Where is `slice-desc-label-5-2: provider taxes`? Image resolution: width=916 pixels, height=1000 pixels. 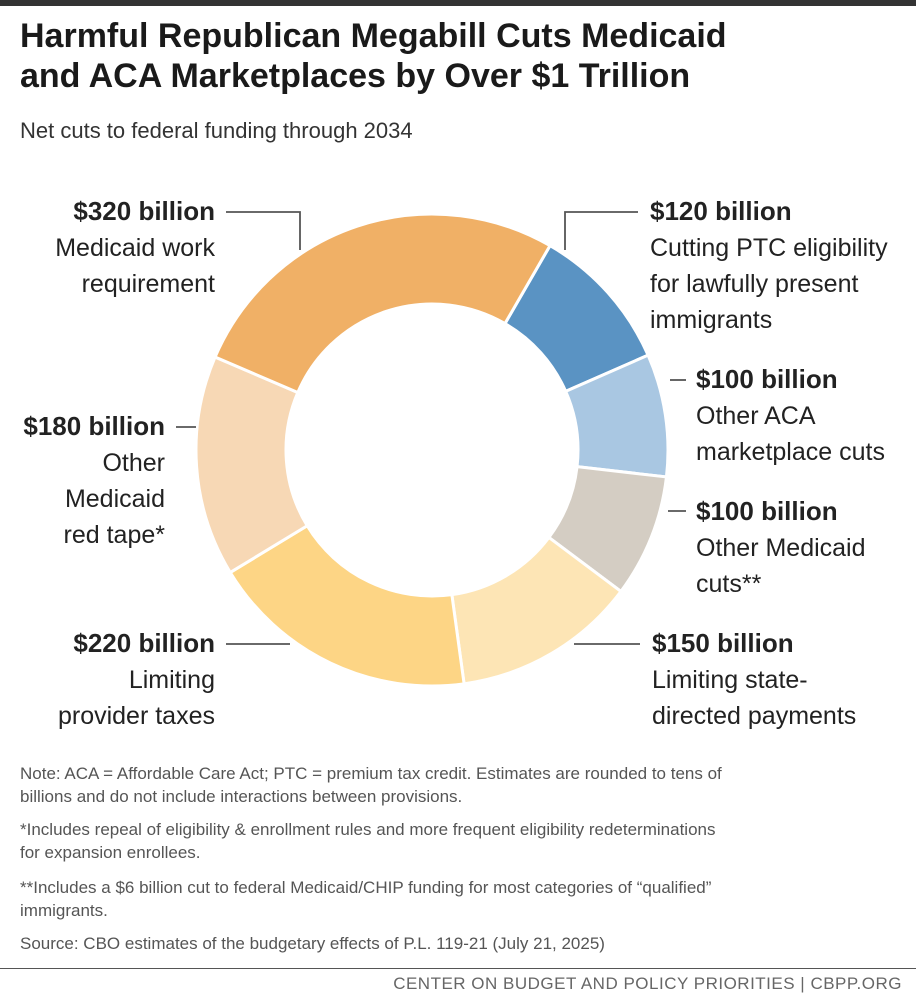
slice-desc-label-5-2: provider taxes is located at coordinates (136, 716).